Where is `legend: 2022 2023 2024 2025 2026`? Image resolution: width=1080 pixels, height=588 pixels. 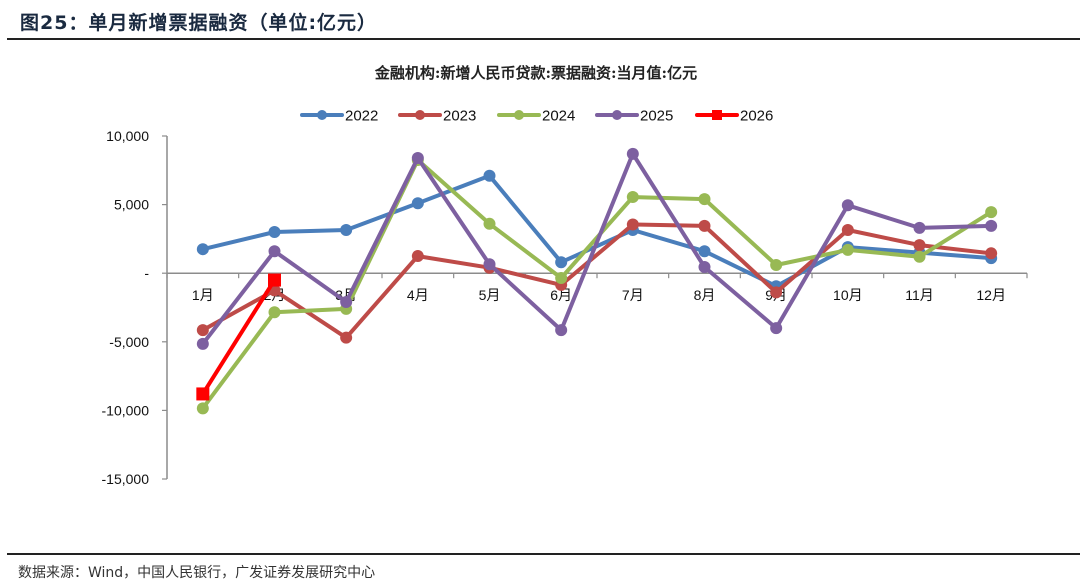 legend: 2022 2023 2024 2025 2026 is located at coordinates (536, 116).